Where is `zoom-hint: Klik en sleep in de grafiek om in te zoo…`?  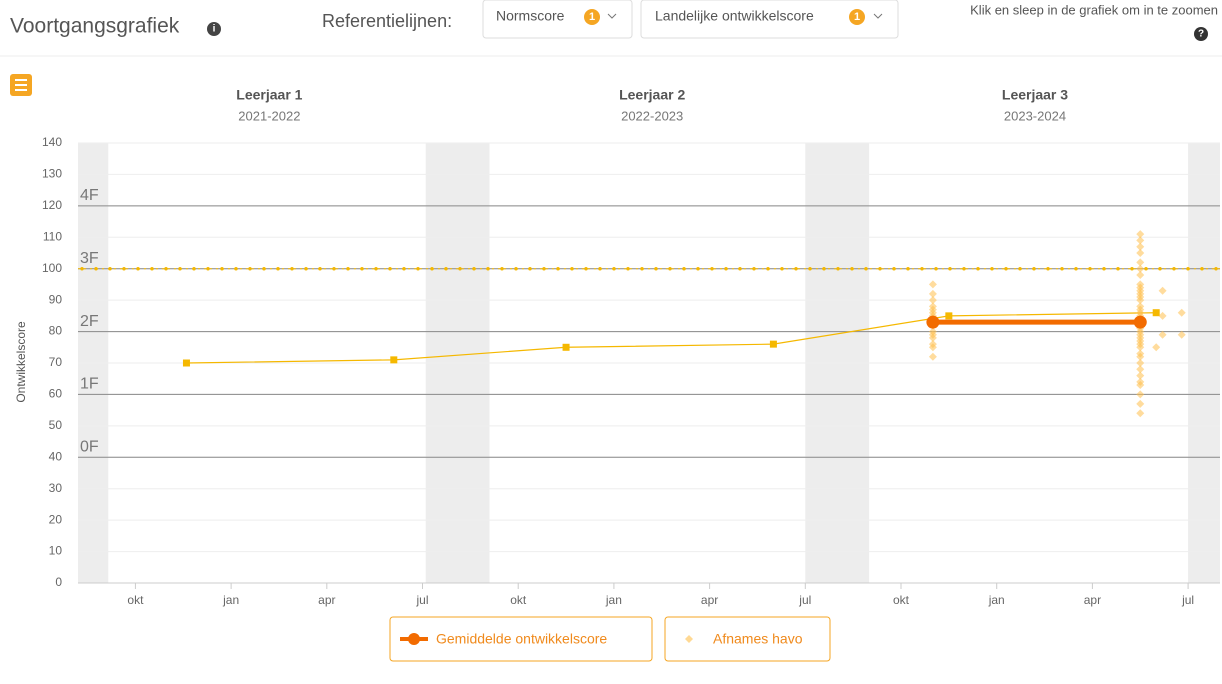 zoom-hint: Klik en sleep in de grafiek om in te zoo… is located at coordinates (1094, 9).